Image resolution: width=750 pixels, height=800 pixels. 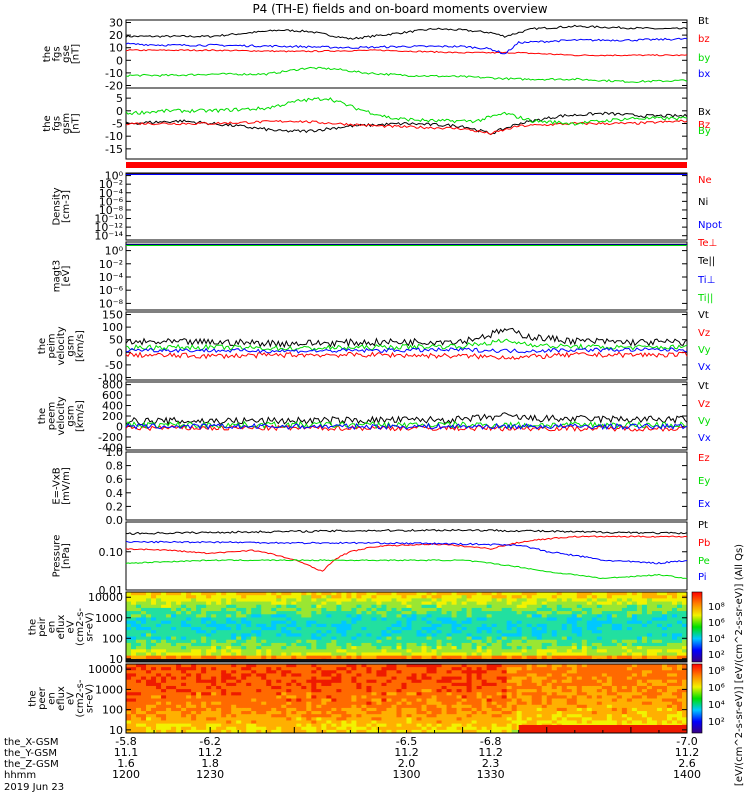 I want to click on legend-label: Pe, so click(x=704, y=561).